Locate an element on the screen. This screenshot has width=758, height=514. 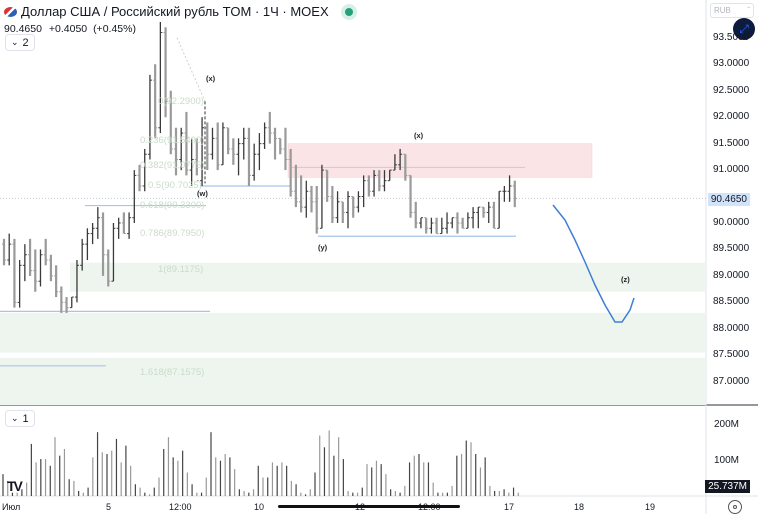
projection-path is located at coordinates (593, 263).